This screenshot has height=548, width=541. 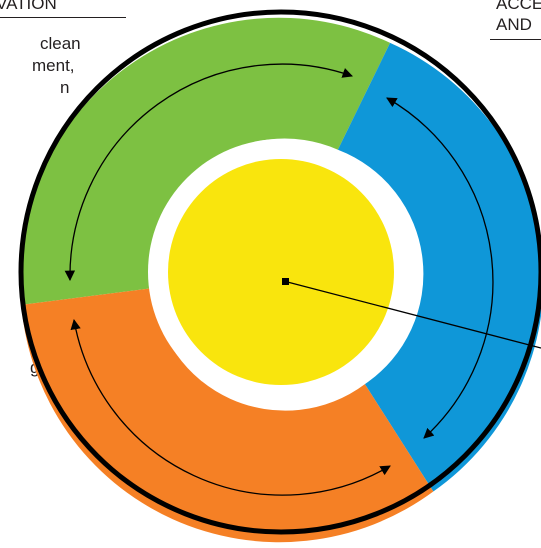 I want to click on leader-line, so click(x=413, y=314).